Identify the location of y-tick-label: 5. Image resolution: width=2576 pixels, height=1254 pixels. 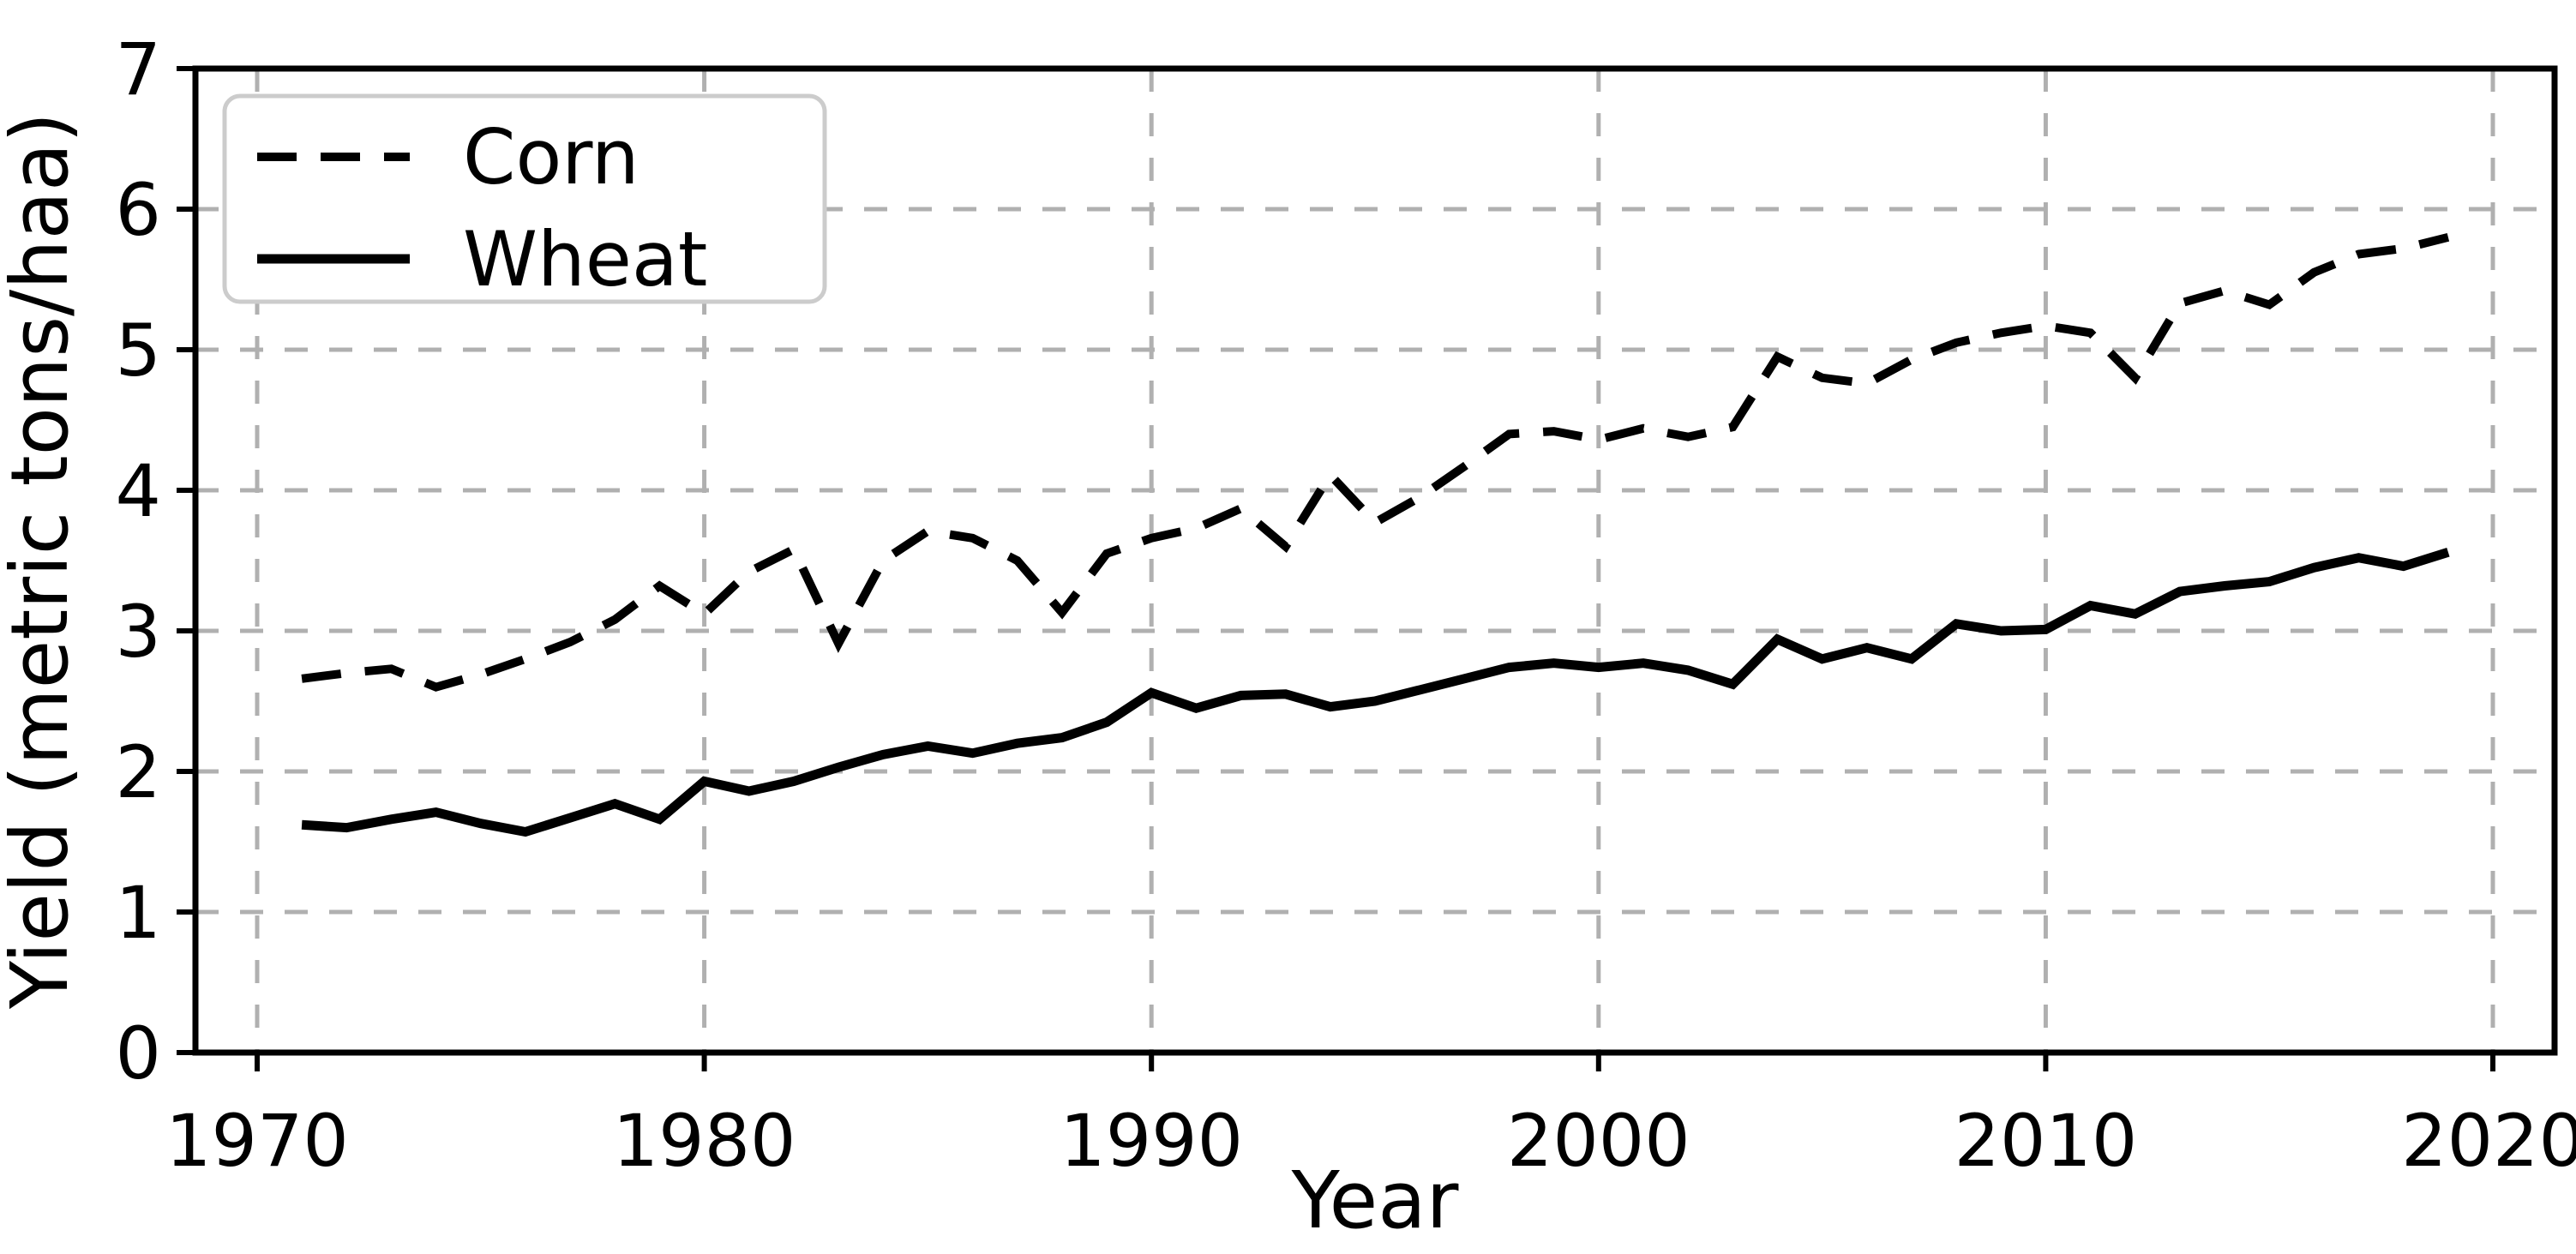
(138, 351).